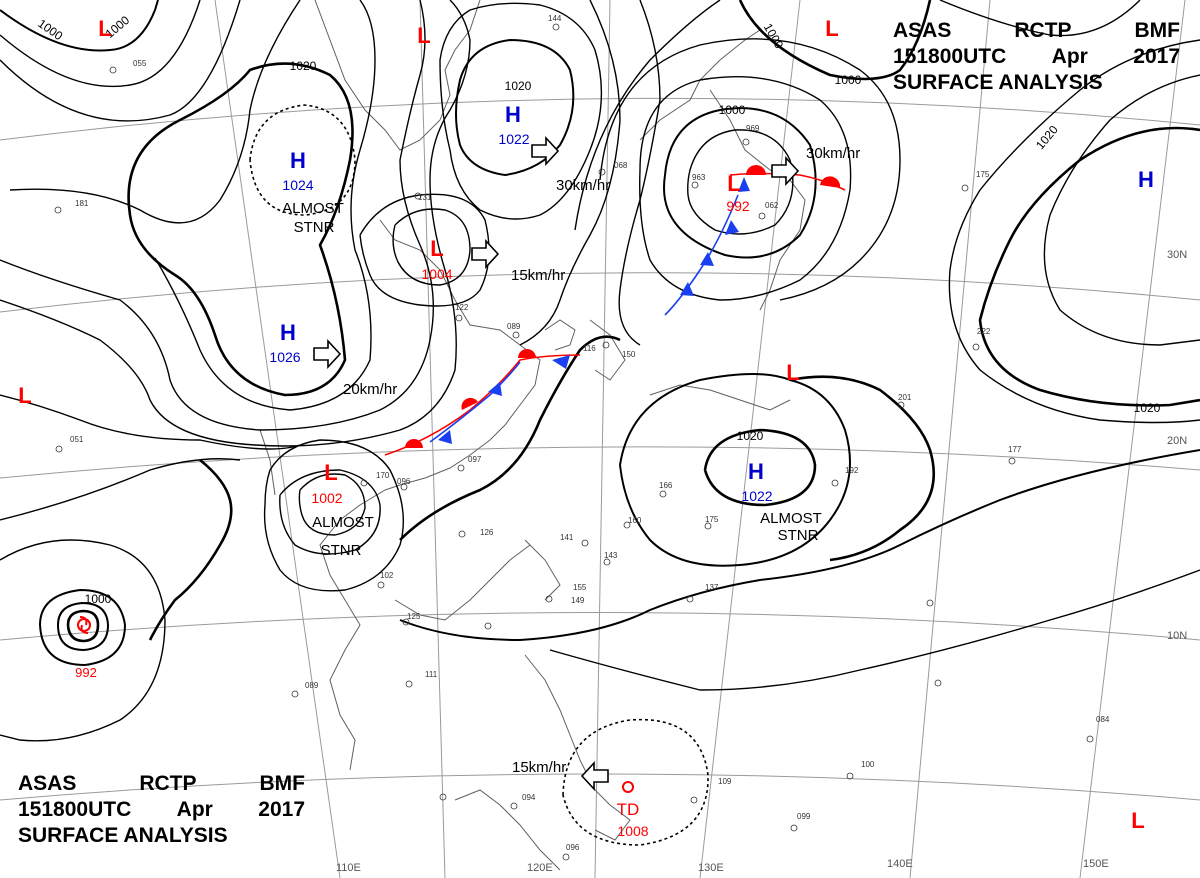 This screenshot has width=1200, height=878. What do you see at coordinates (1177, 255) in the screenshot?
I see `latitude-label: 30N` at bounding box center [1177, 255].